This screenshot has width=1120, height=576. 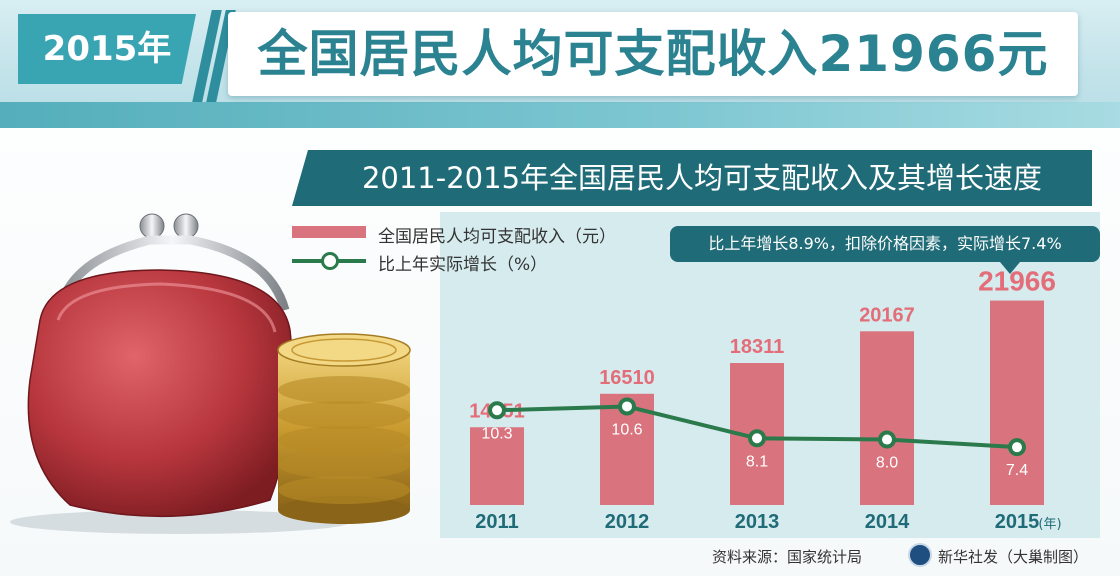 I want to click on annotation-tail, so click(x=1010, y=268).